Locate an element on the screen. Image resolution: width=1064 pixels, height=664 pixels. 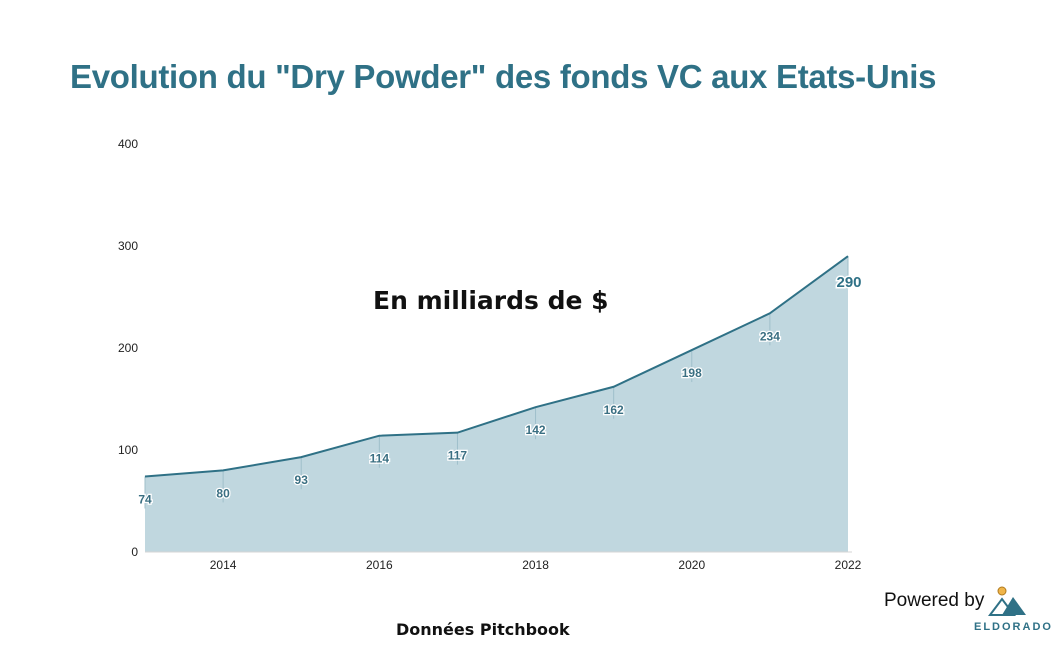
y-tick-label: 100 is located at coordinates (128, 450).